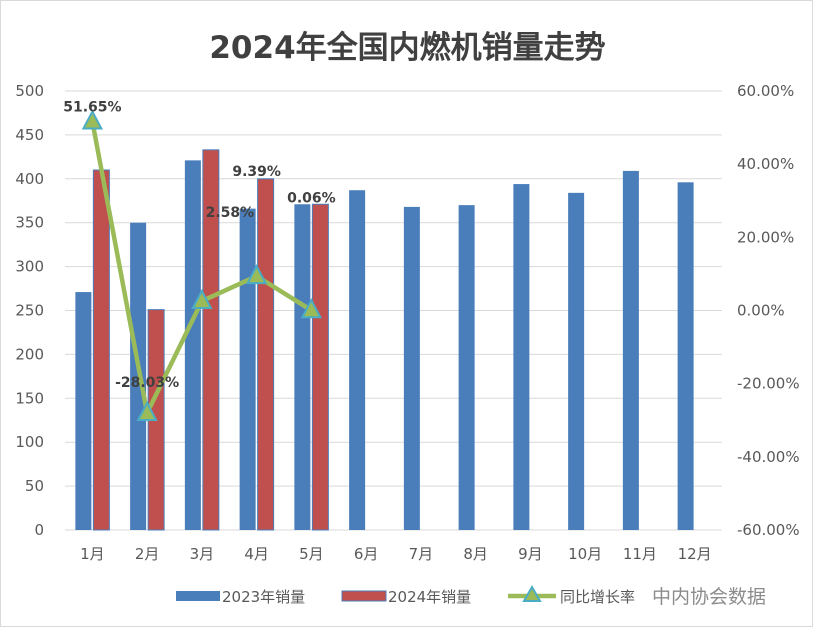 The height and width of the screenshot is (629, 815). What do you see at coordinates (29, 398) in the screenshot?
I see `y-left-tick-label: 150` at bounding box center [29, 398].